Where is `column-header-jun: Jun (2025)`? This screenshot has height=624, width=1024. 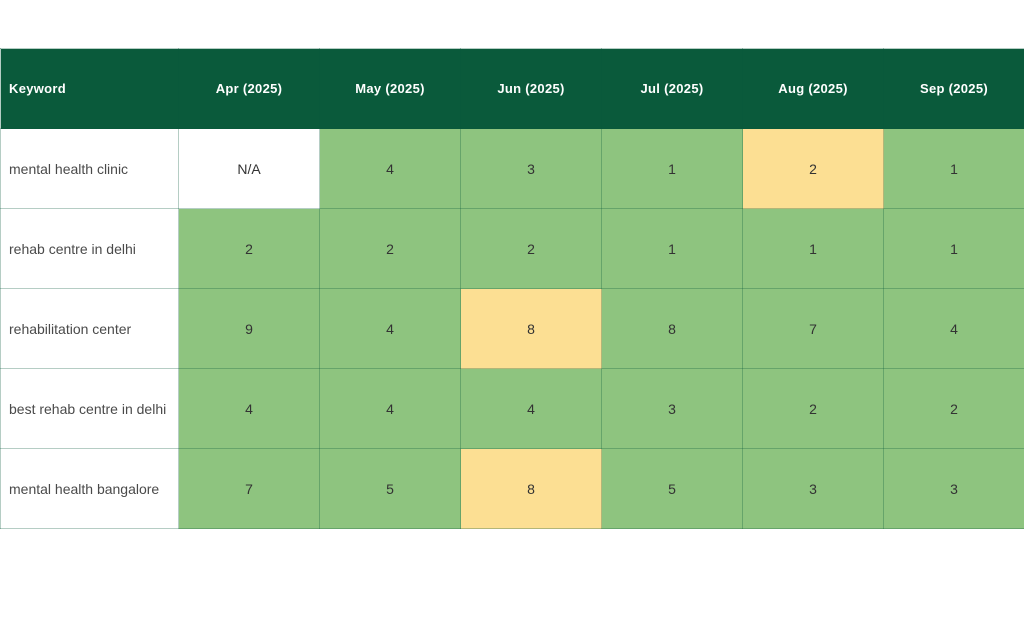
column-header-jun: Jun (2025) is located at coordinates (531, 89).